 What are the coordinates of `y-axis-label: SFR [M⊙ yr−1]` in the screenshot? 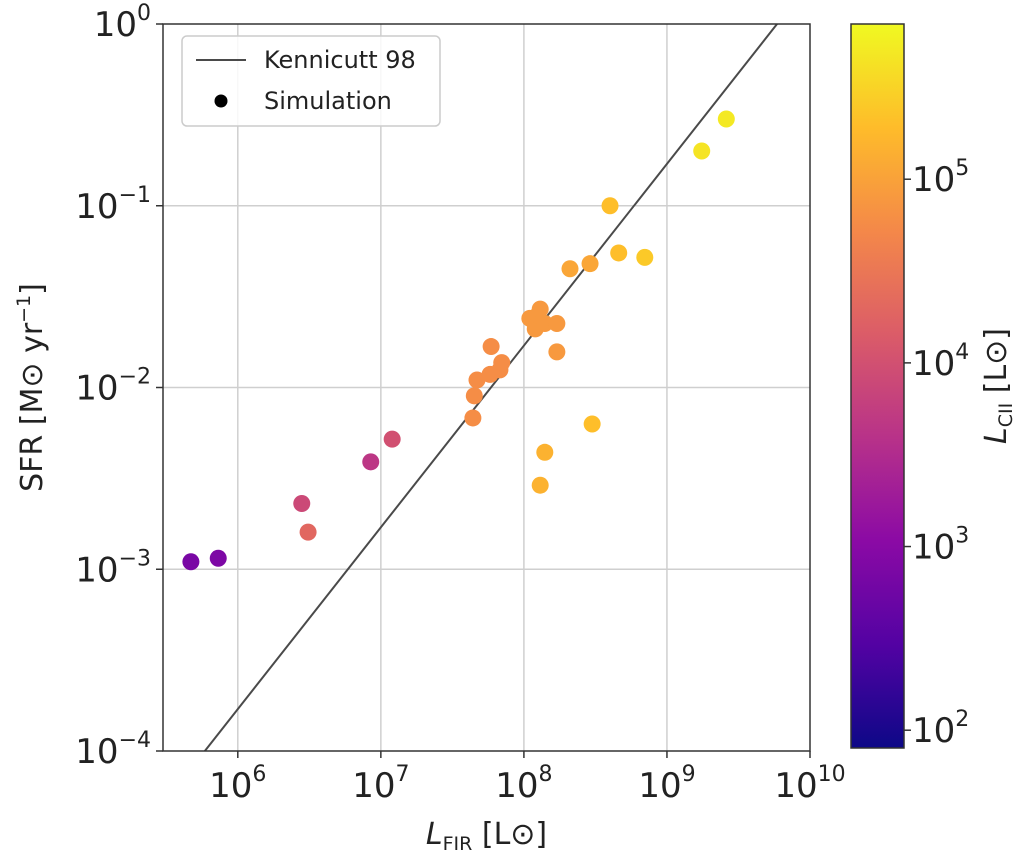 It's located at (31, 387).